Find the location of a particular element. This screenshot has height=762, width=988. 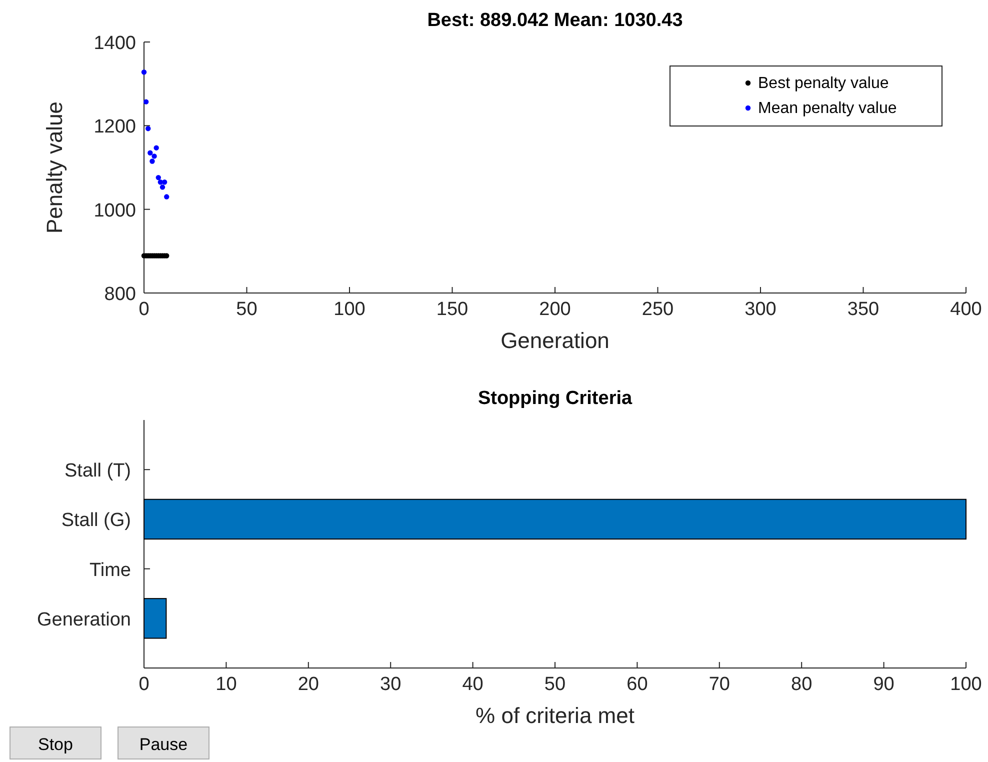

y-tick-label: Stall (G) is located at coordinates (96, 521).